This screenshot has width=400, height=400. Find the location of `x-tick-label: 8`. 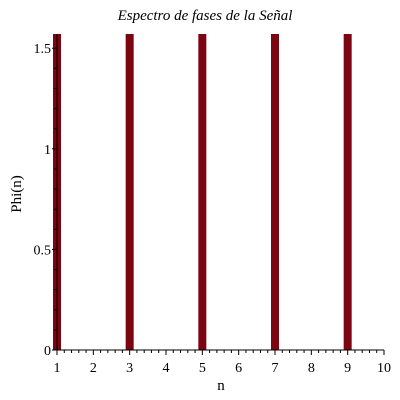

x-tick-label: 8 is located at coordinates (311, 368).